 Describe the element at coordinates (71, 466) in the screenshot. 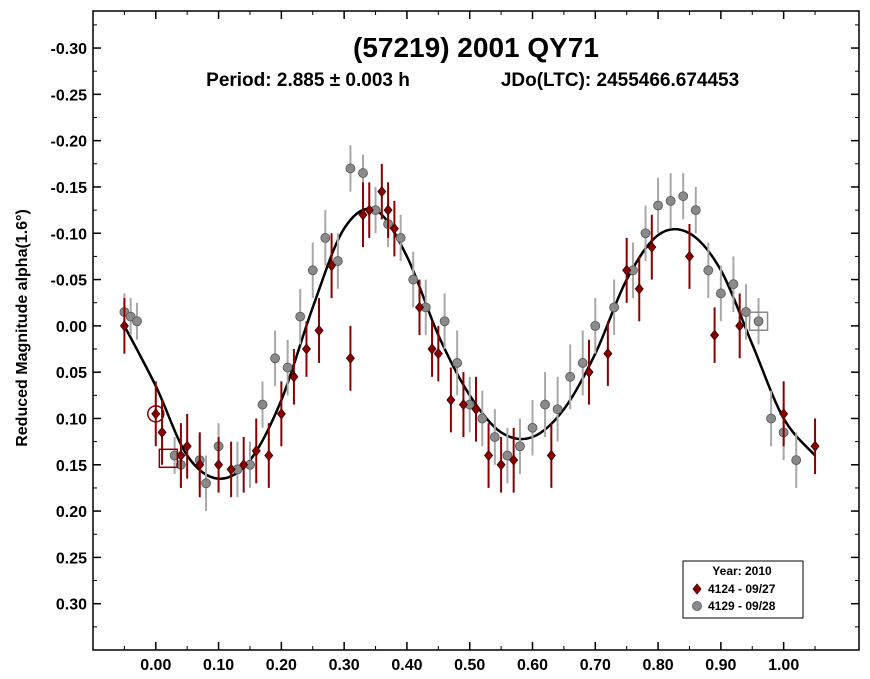

I see `y-tick-label: 0.15` at that location.